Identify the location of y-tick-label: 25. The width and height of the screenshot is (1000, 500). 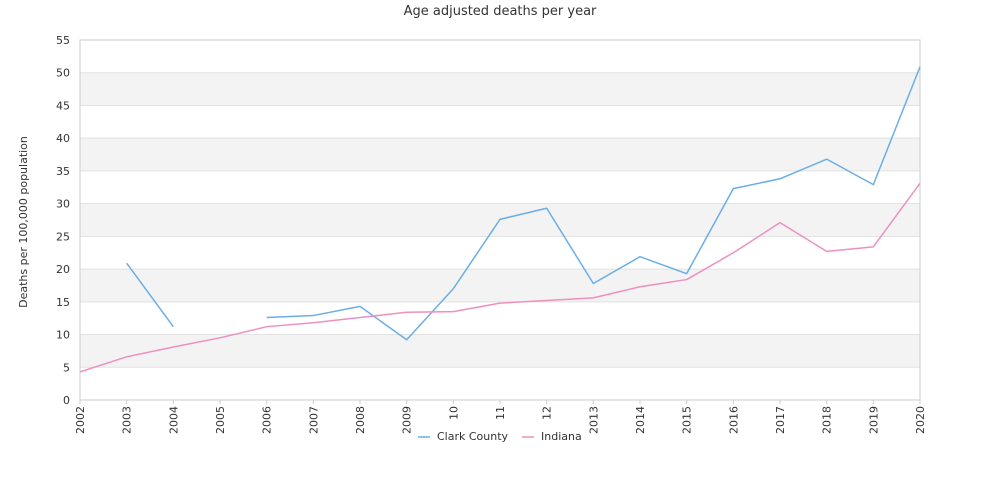
(63, 236).